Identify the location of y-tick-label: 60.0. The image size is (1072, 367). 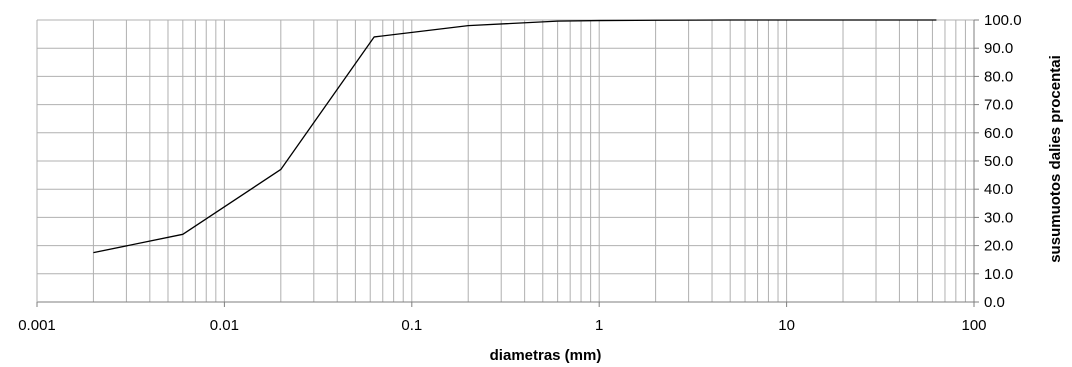
(998, 133).